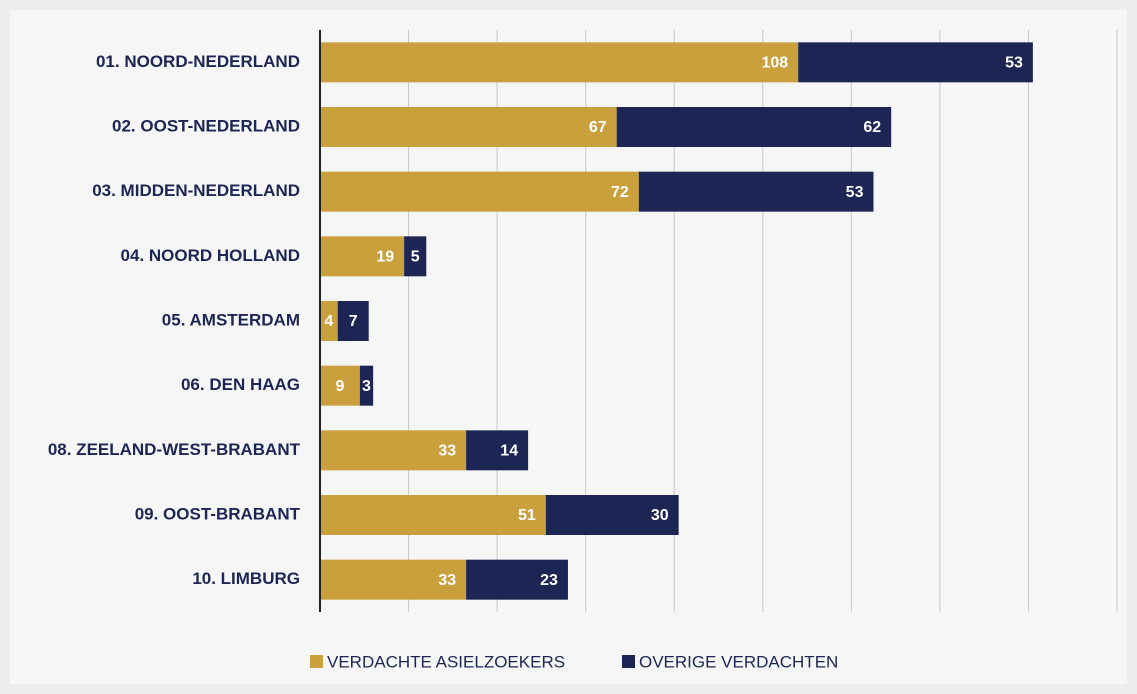  I want to click on data-label: 5, so click(415, 257).